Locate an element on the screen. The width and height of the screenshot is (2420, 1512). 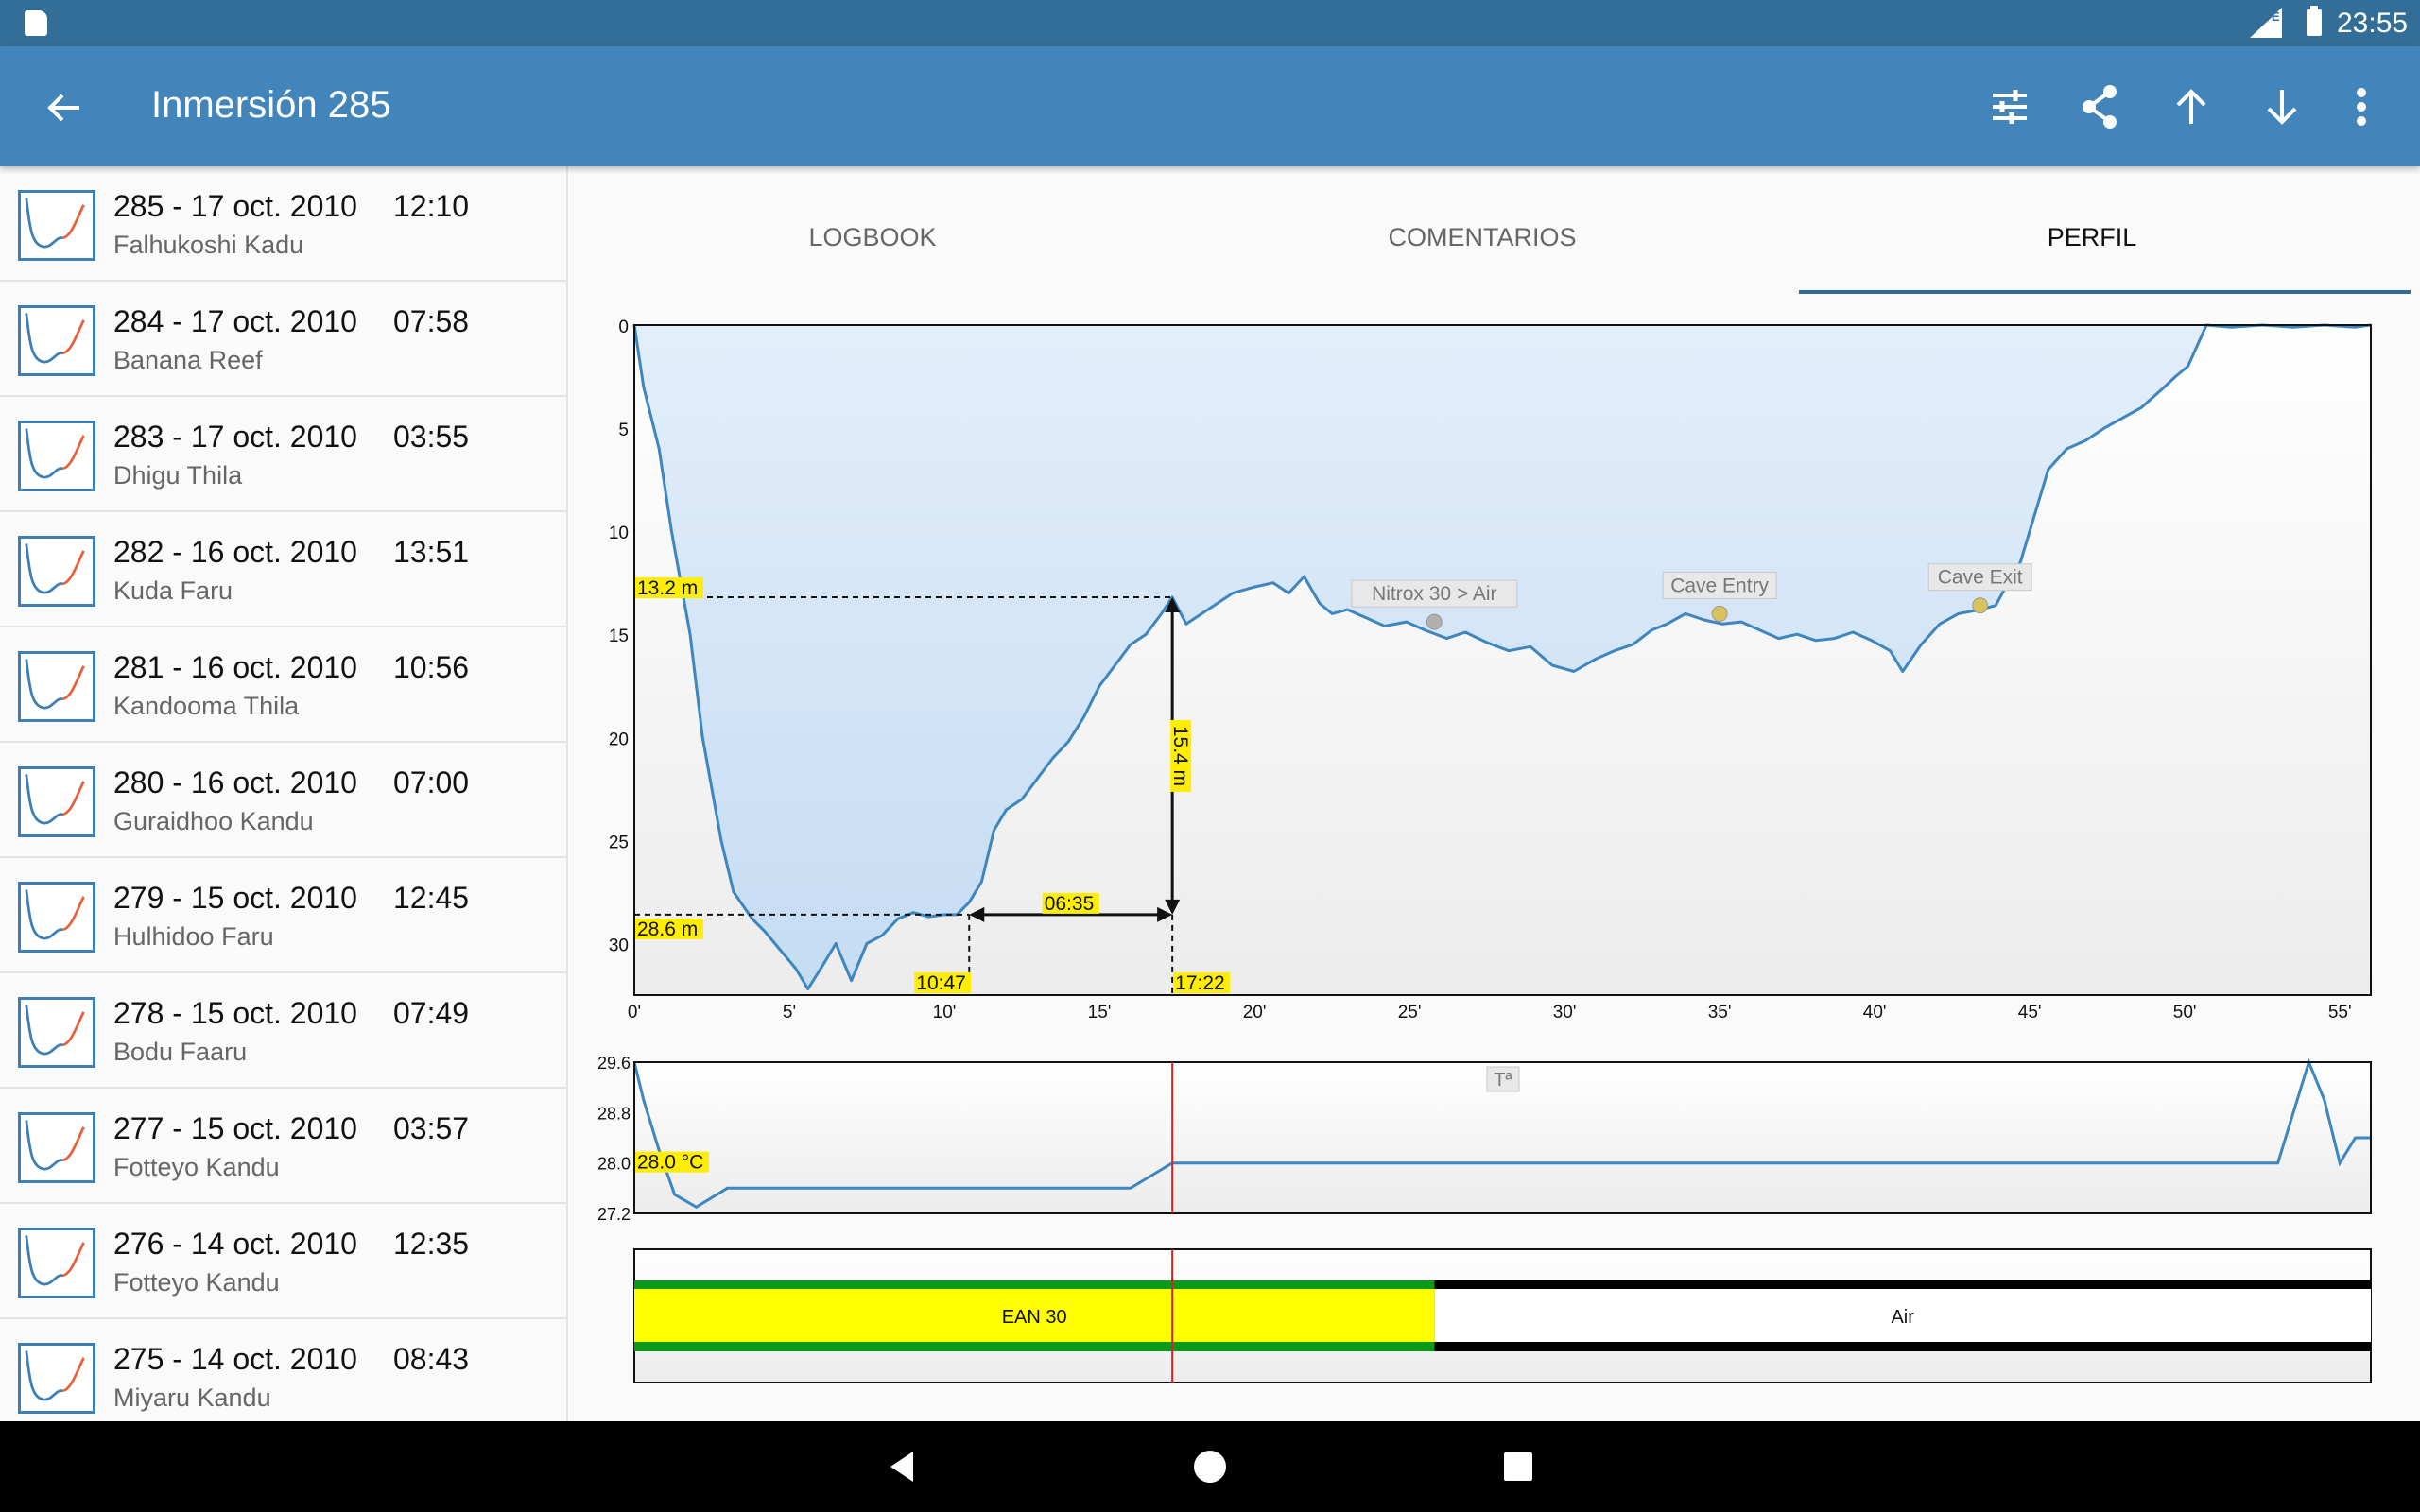
tab-bar: LOGBOOK COMENTARIOS PERFIL is located at coordinates (1495, 230).